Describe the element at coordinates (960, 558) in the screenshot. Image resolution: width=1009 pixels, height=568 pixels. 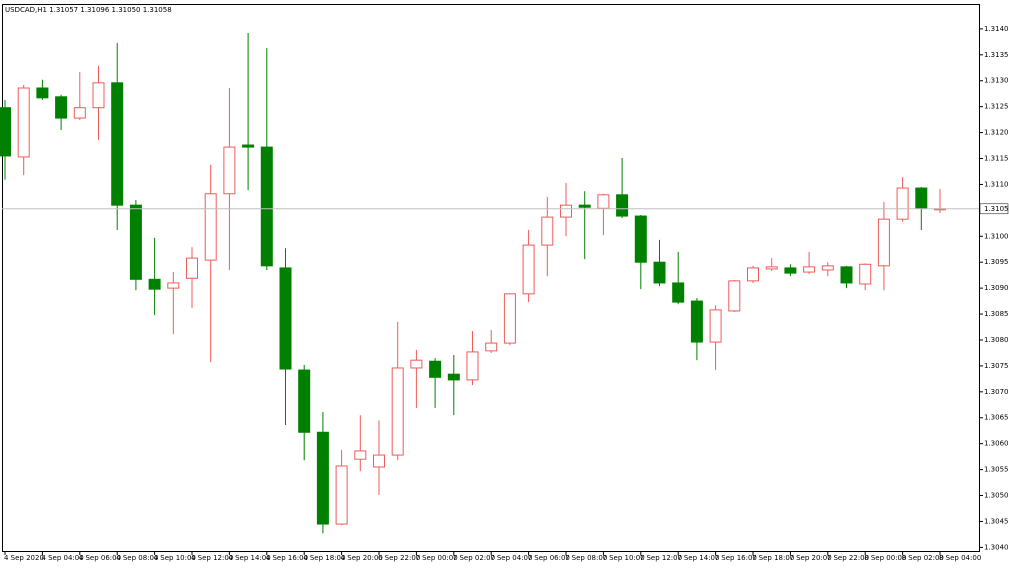
I see `x-tick-label: 8 Sep 04:00` at that location.